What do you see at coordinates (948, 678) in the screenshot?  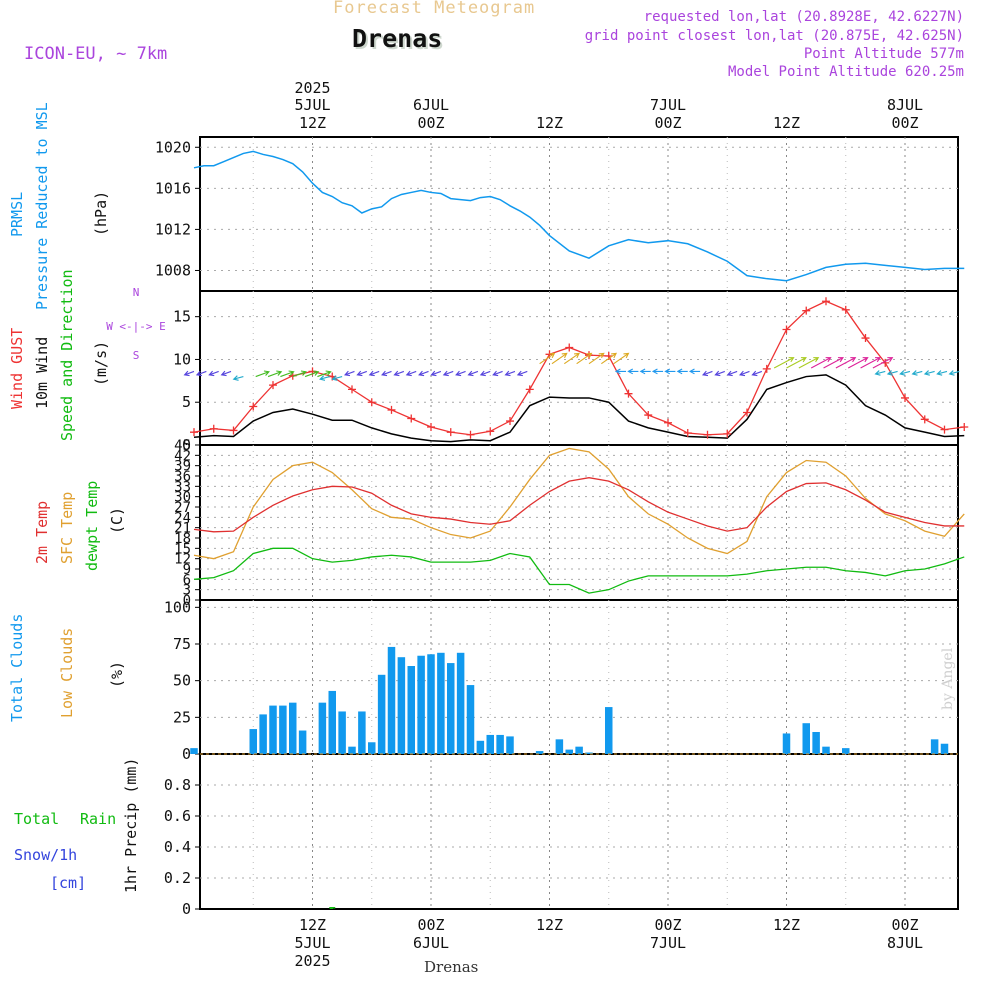 I see `author-watermark: by Angel` at bounding box center [948, 678].